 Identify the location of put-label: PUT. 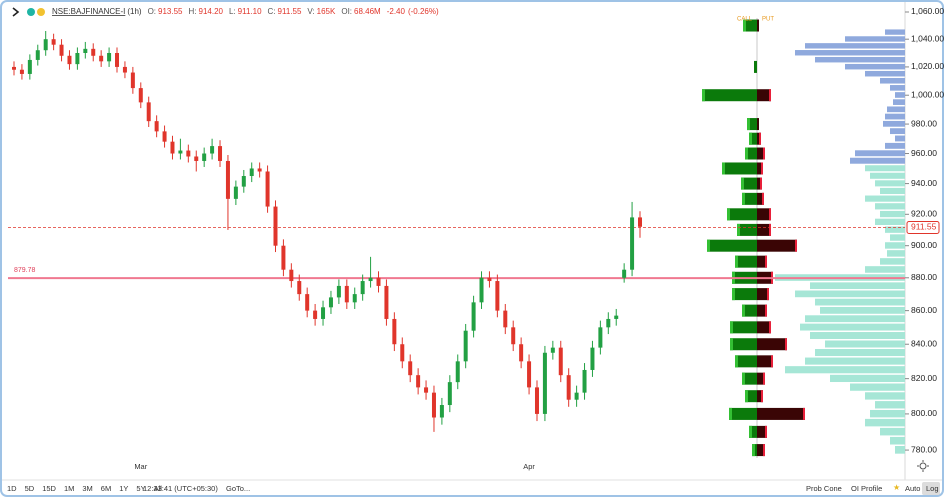
(768, 20).